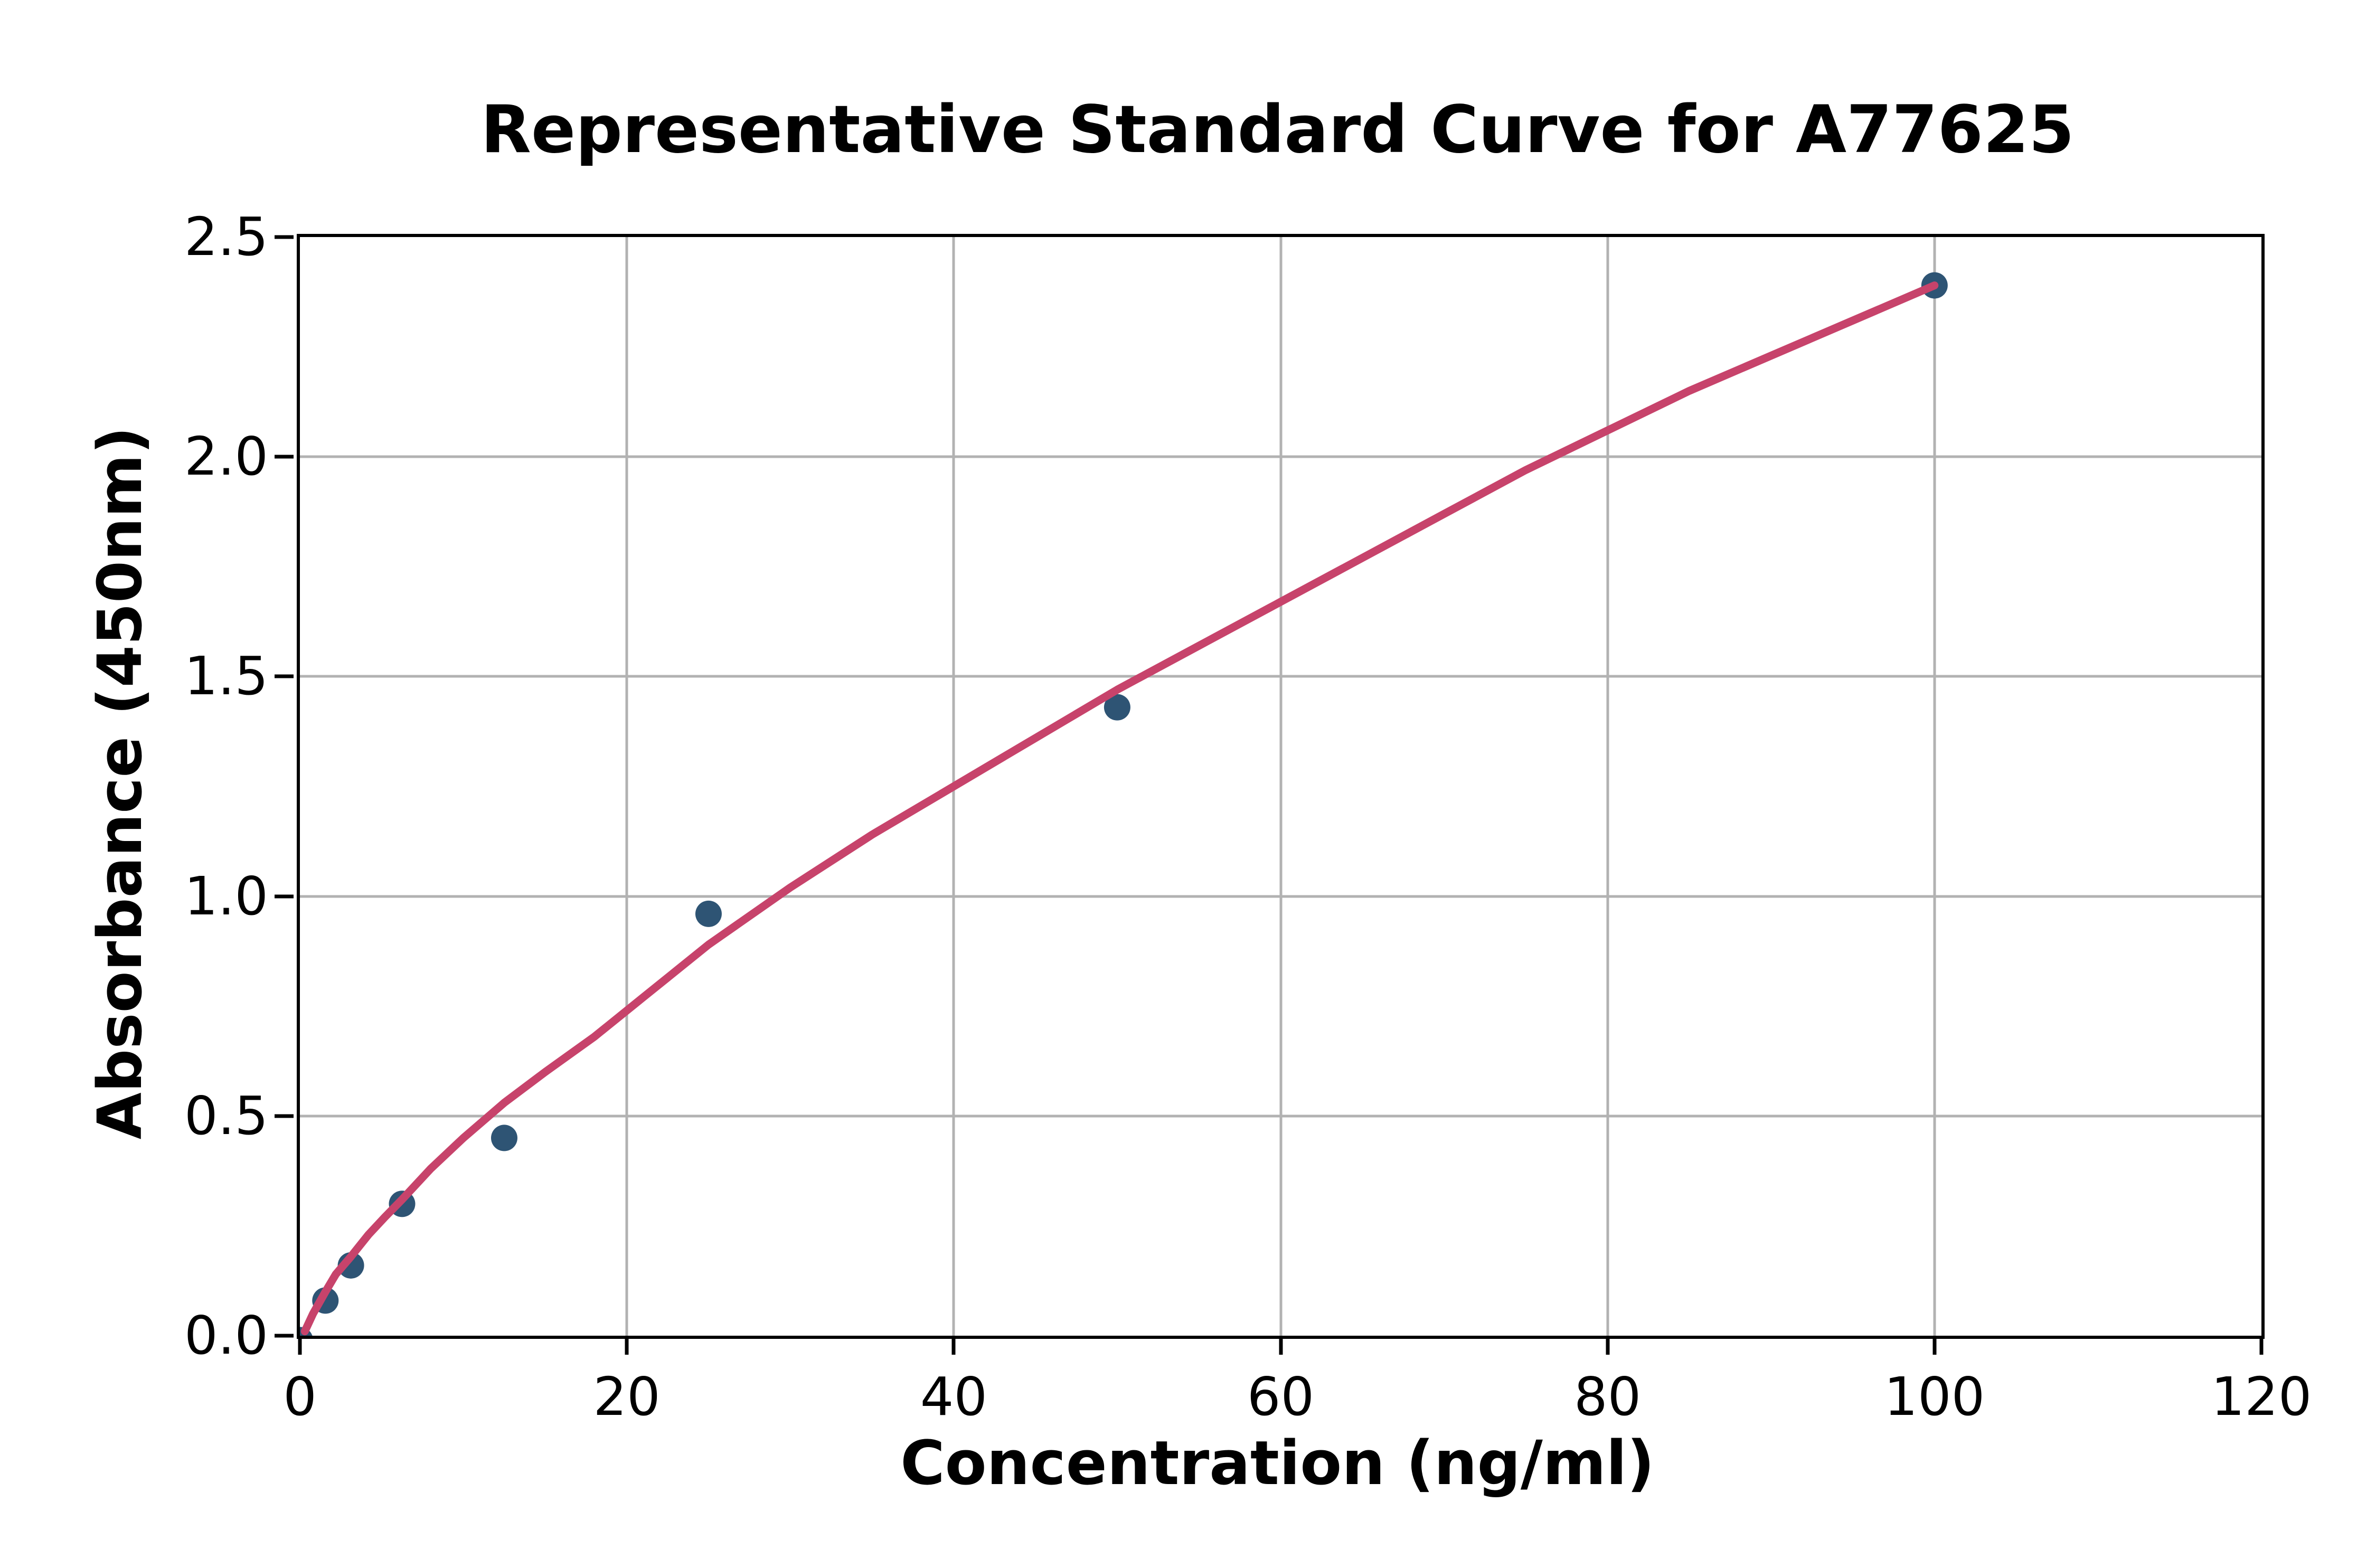  I want to click on x-tick-label: 20, so click(627, 1397).